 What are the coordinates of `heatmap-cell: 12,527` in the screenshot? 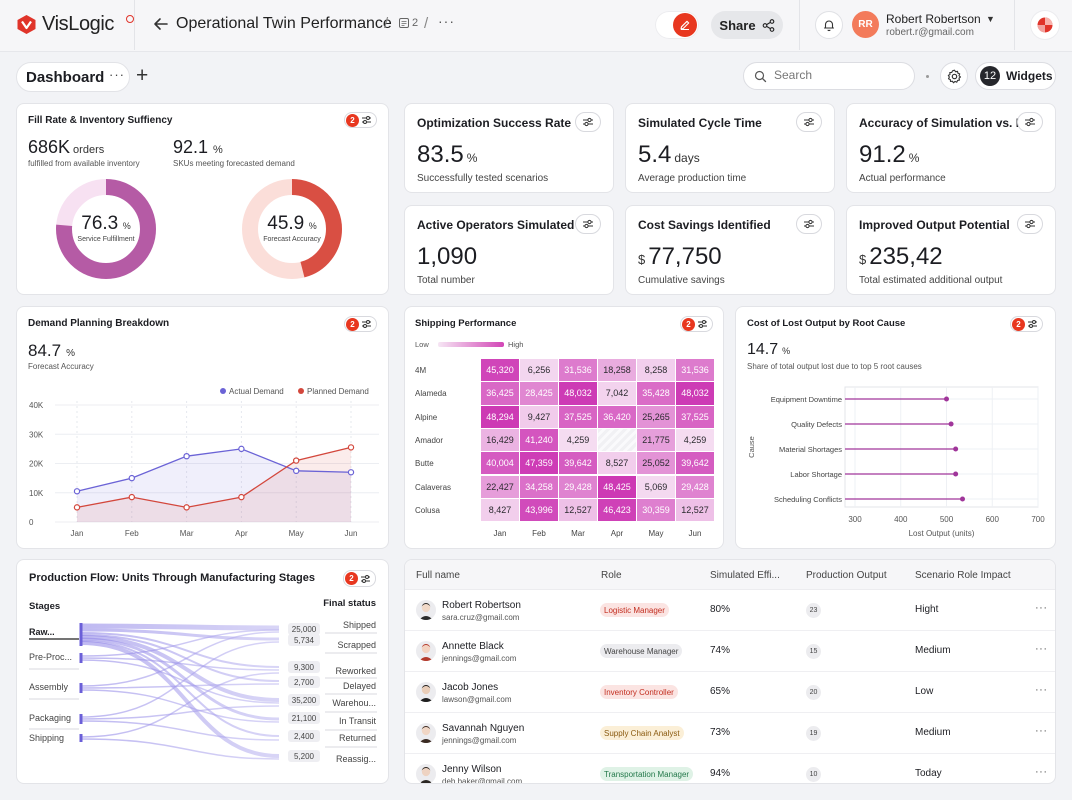 It's located at (695, 510).